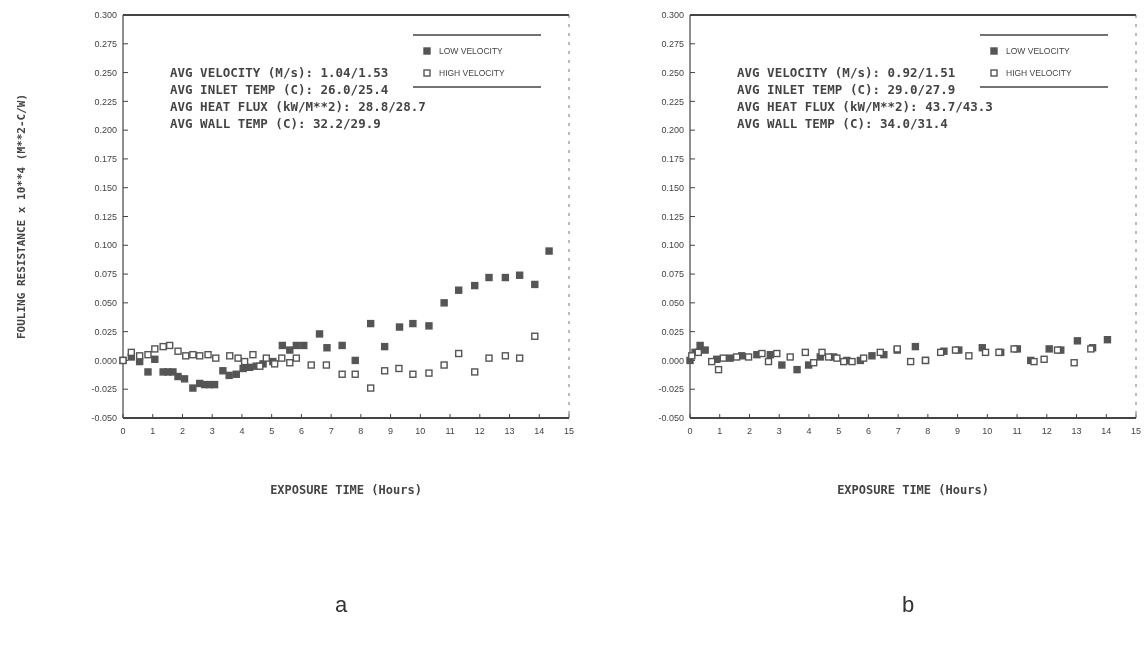  I want to click on annotation: AVG VELOCITY (M/s): 1.04/1.53, so click(279, 72).